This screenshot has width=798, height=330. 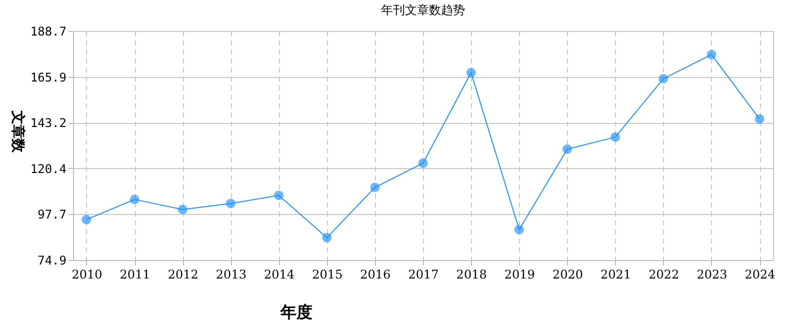 I want to click on y-tick-label: 97.7, so click(x=52, y=215).